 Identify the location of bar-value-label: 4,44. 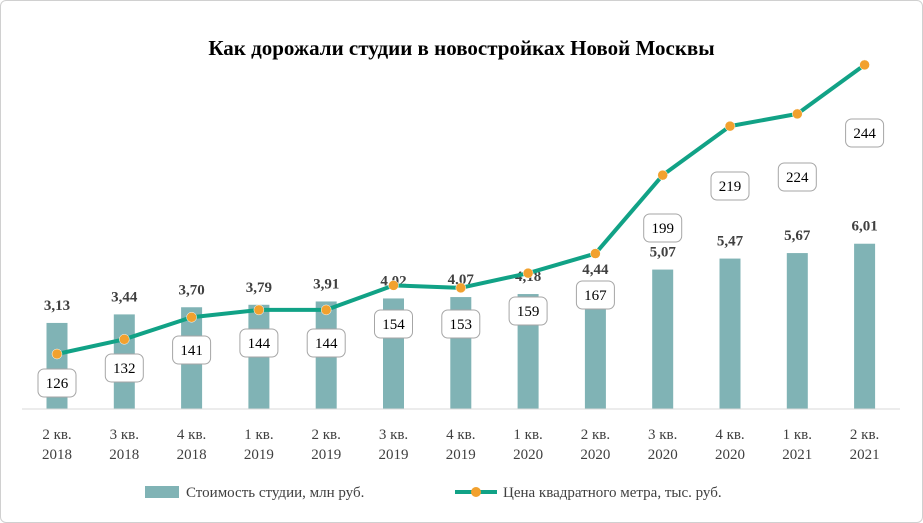
(595, 270).